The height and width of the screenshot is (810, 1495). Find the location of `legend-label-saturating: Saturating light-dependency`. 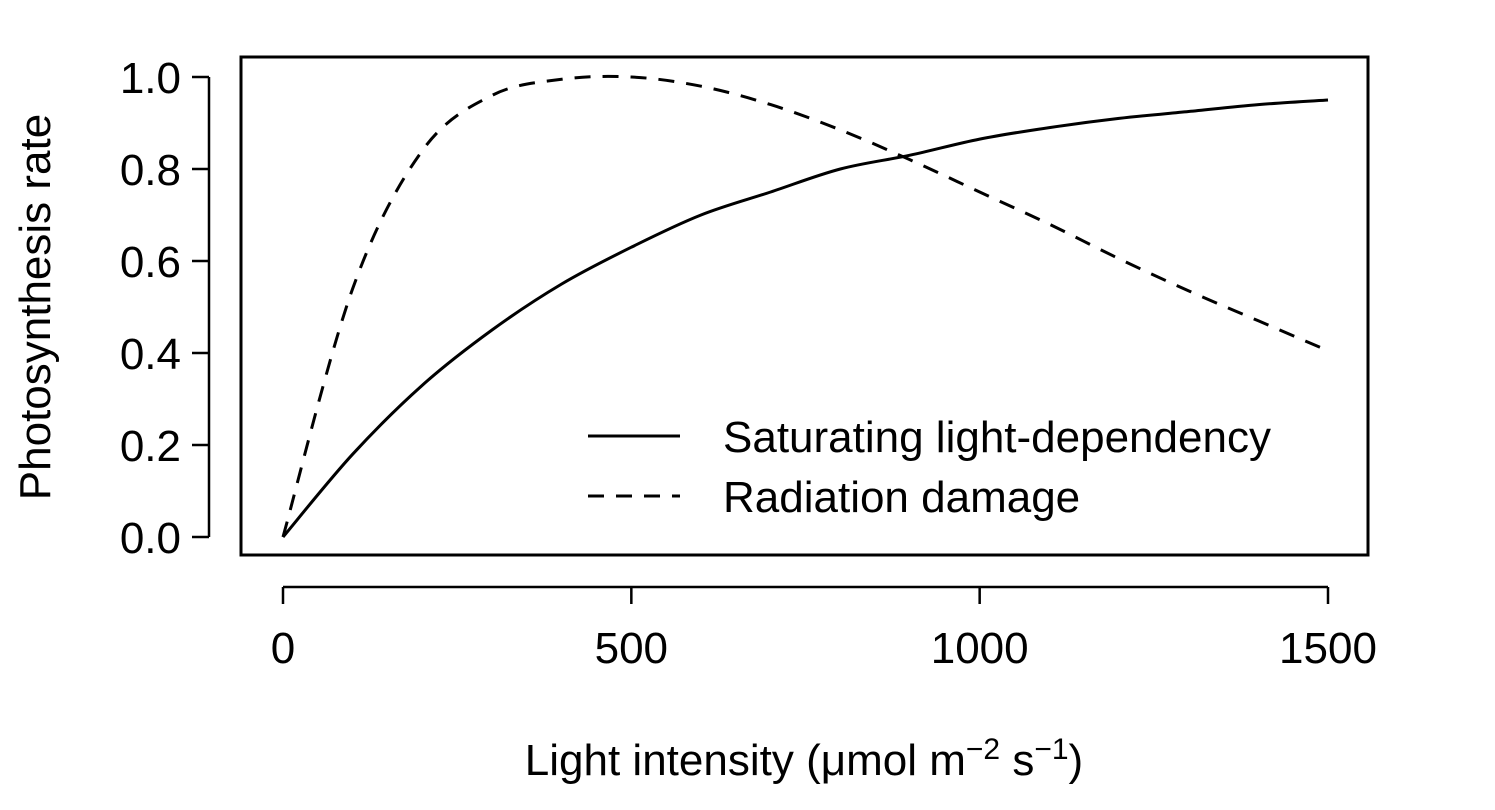

legend-label-saturating: Saturating light-dependency is located at coordinates (997, 437).